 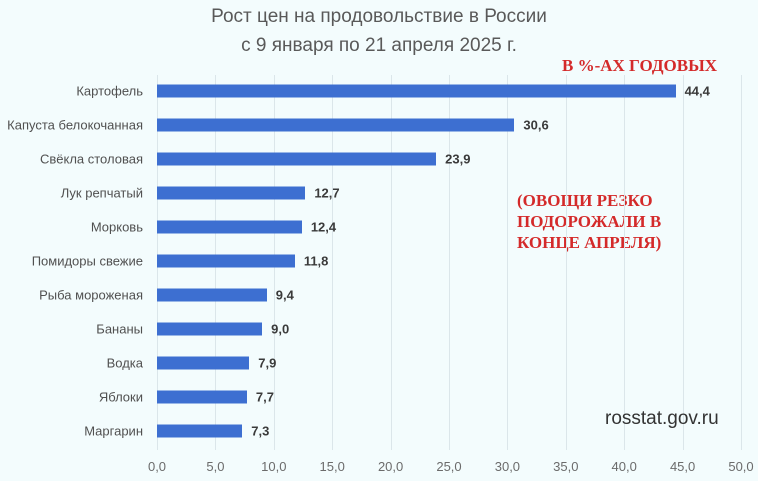 What do you see at coordinates (585, 200) in the screenshot?
I see `note-line: (ОВОЩИ РЕЗКО` at bounding box center [585, 200].